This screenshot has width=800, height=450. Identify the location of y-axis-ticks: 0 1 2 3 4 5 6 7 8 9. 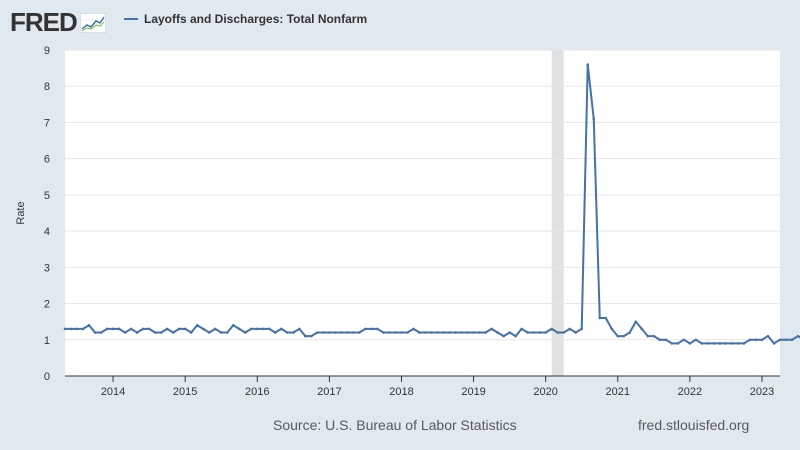
(47, 214).